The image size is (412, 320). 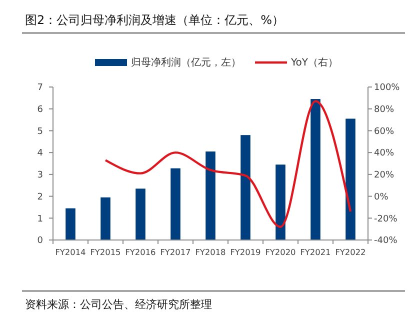 I want to click on x-tick-label: FY2018, so click(x=210, y=252).